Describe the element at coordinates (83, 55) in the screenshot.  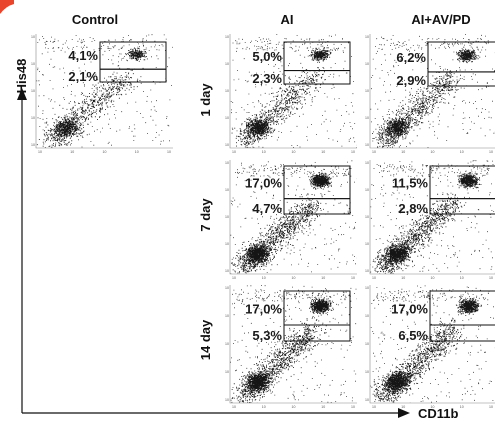
I see `upper-gate-percentage: 4,1%` at that location.